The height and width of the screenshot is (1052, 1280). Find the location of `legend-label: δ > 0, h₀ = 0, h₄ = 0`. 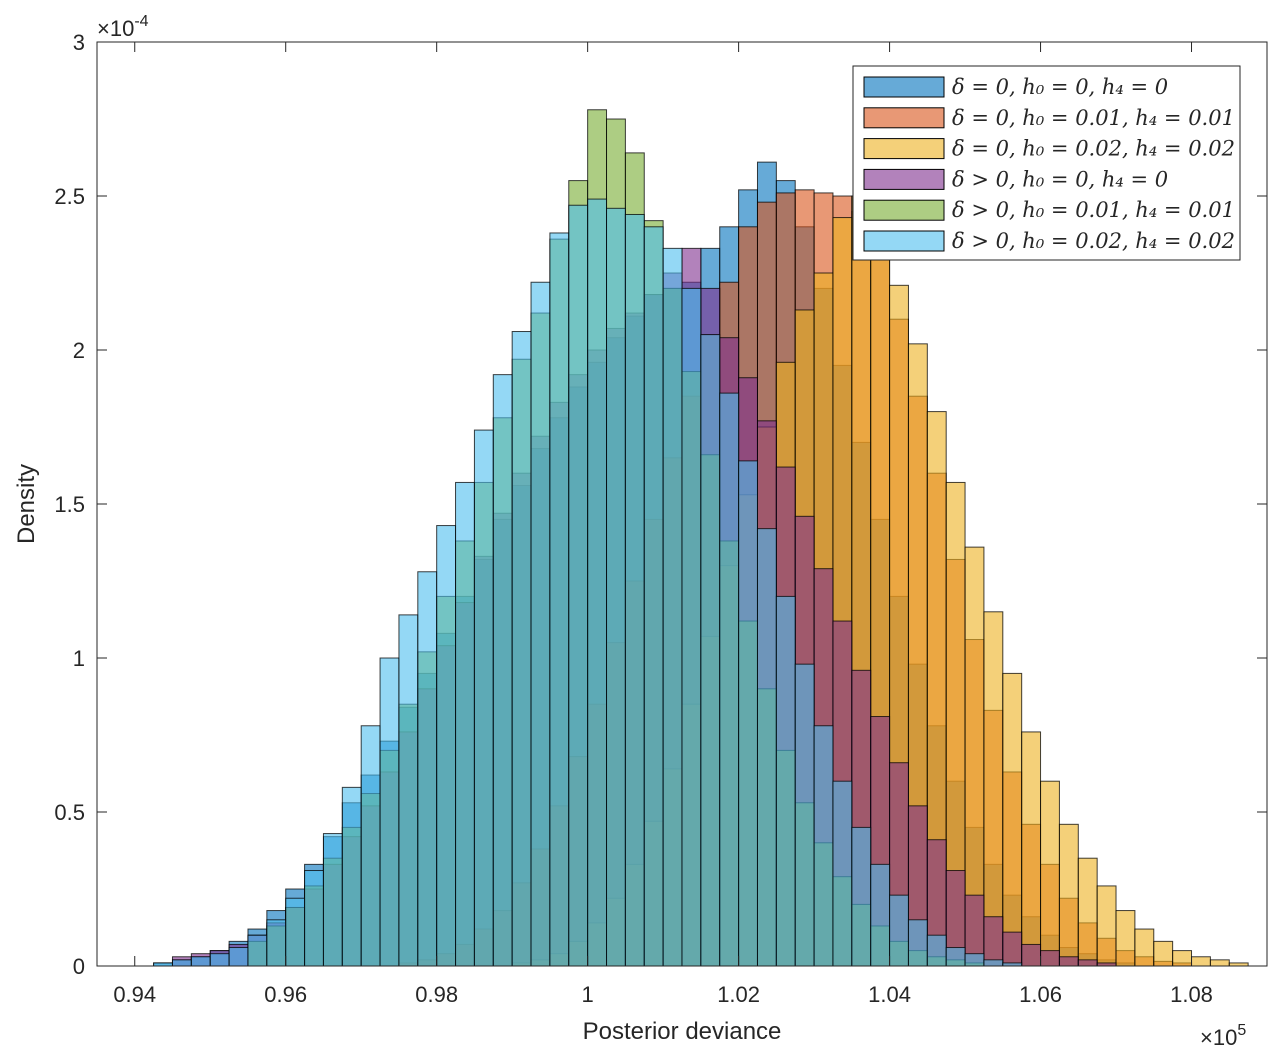

legend-label: δ > 0, h₀ = 0, h₄ = 0 is located at coordinates (1060, 179).